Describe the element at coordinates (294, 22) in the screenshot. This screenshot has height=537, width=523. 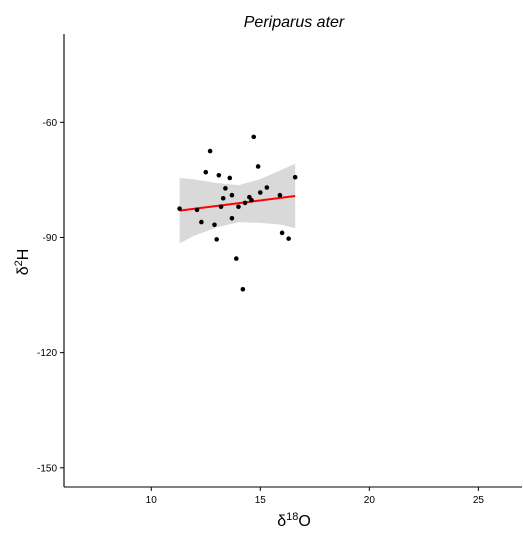
I see `chart-title: Periparus ater` at that location.